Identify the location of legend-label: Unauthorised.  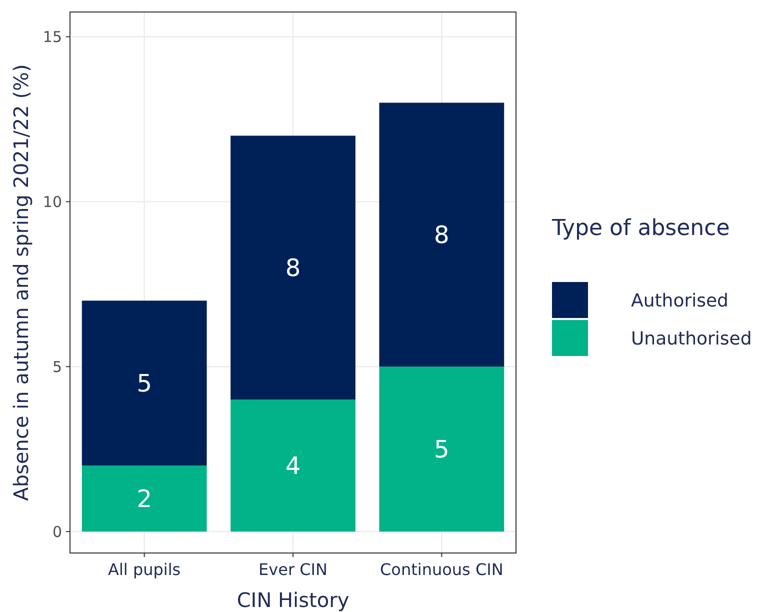
(691, 339).